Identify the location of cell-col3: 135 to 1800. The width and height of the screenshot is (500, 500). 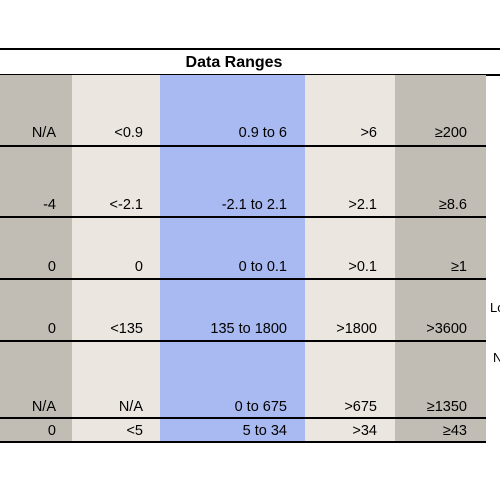
(248, 329).